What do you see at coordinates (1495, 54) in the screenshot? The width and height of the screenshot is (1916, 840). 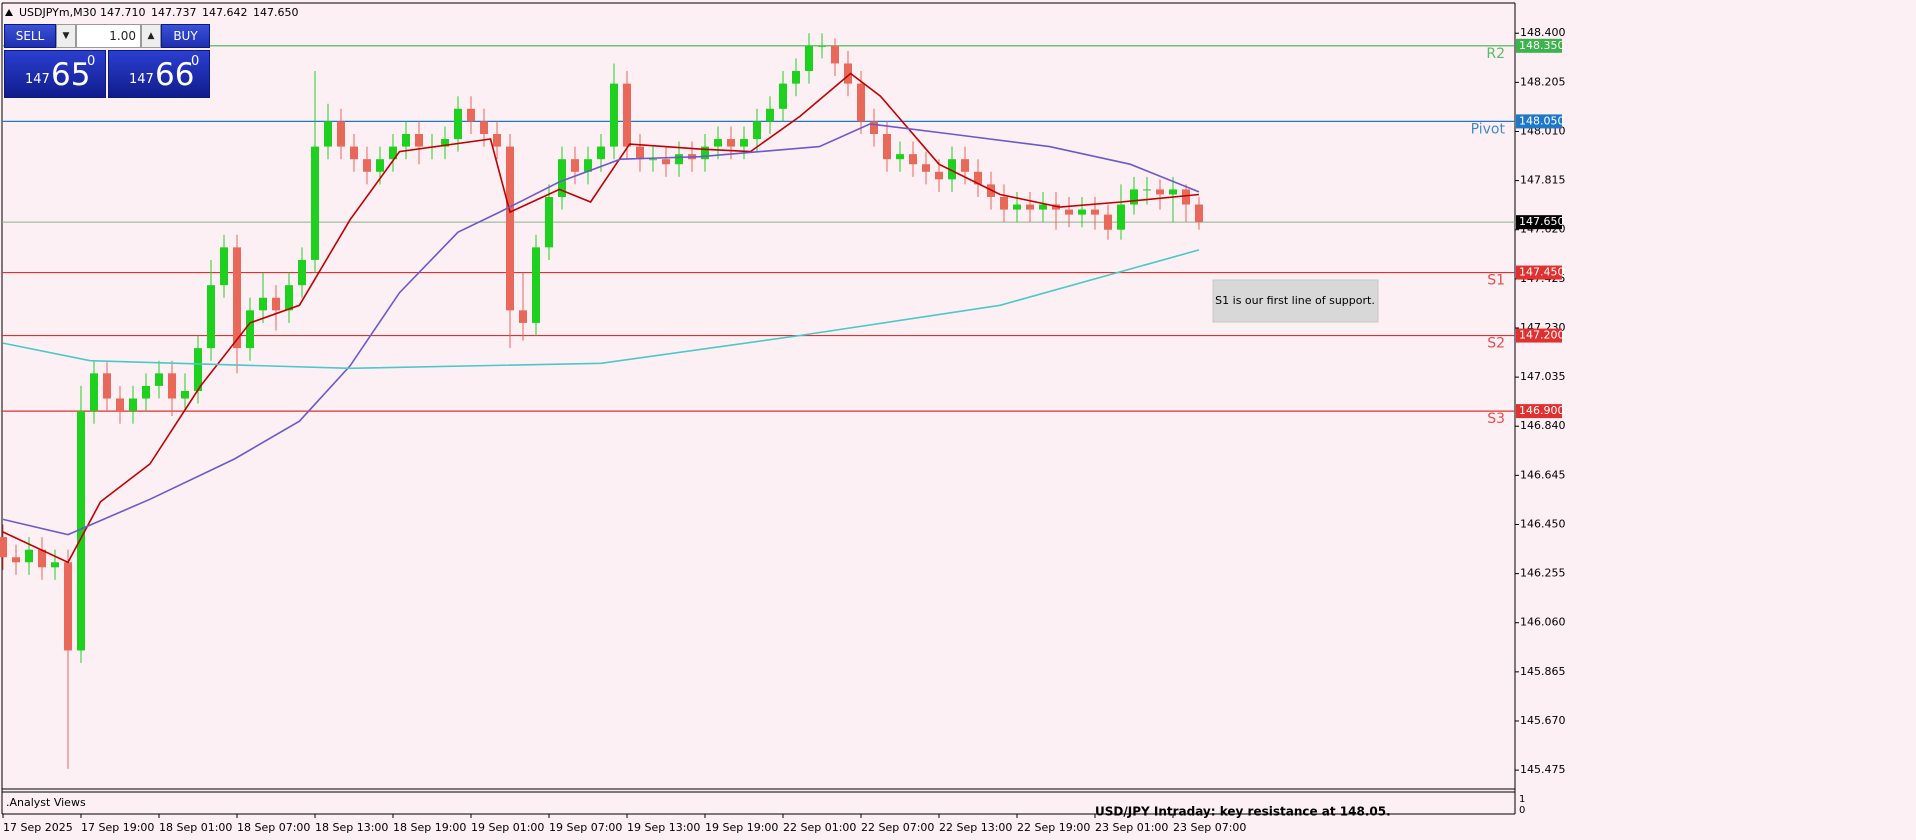 I see `level-name: R2` at bounding box center [1495, 54].